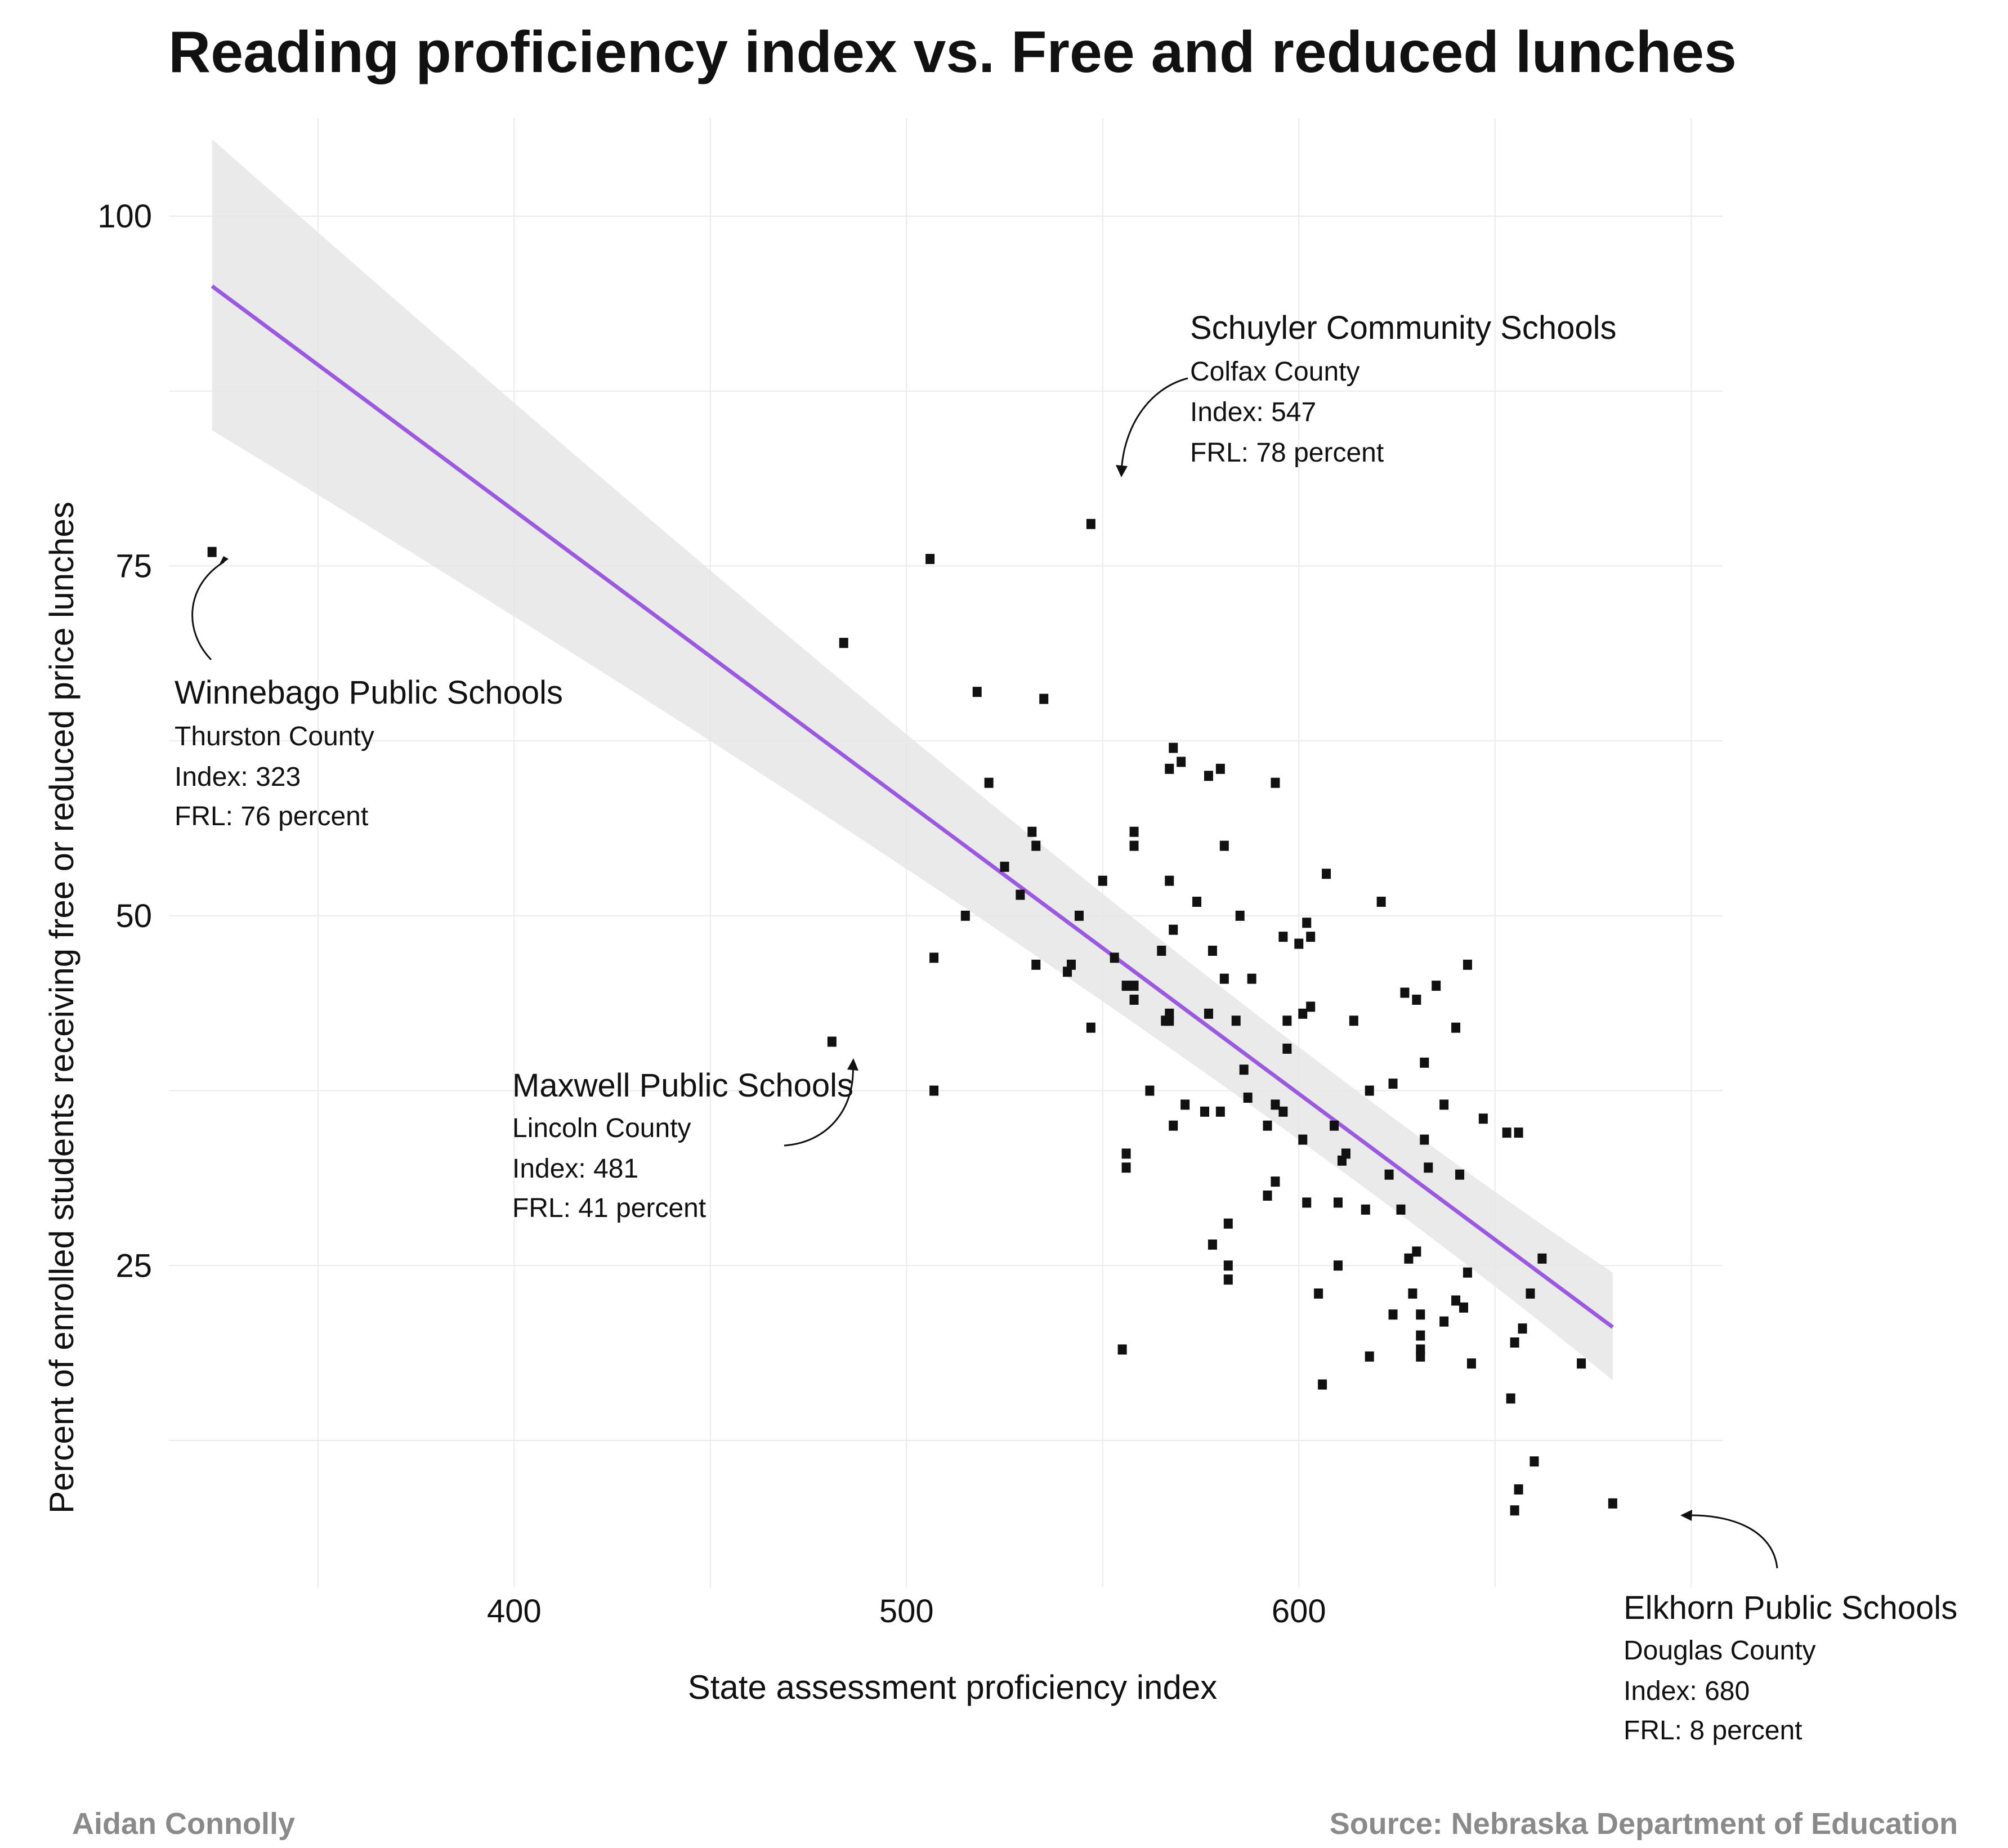  What do you see at coordinates (133, 1265) in the screenshot?
I see `y-tick-label: 25` at bounding box center [133, 1265].